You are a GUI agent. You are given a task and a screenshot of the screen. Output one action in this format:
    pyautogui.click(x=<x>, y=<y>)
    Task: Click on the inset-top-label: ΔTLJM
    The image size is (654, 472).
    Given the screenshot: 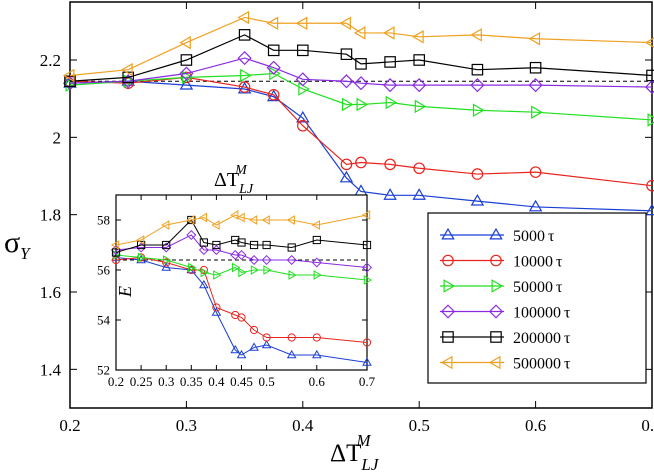 What is the action you would take?
    pyautogui.click(x=234, y=180)
    